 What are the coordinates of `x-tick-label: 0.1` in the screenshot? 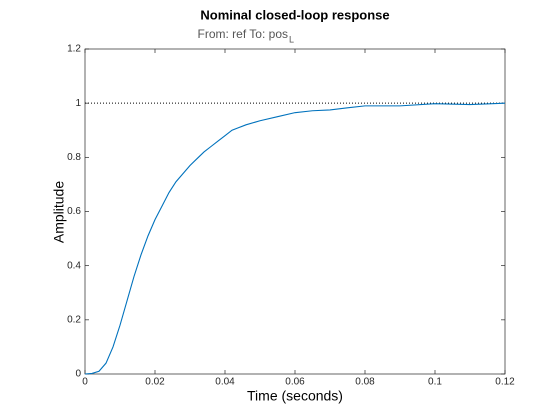 It's located at (435, 382).